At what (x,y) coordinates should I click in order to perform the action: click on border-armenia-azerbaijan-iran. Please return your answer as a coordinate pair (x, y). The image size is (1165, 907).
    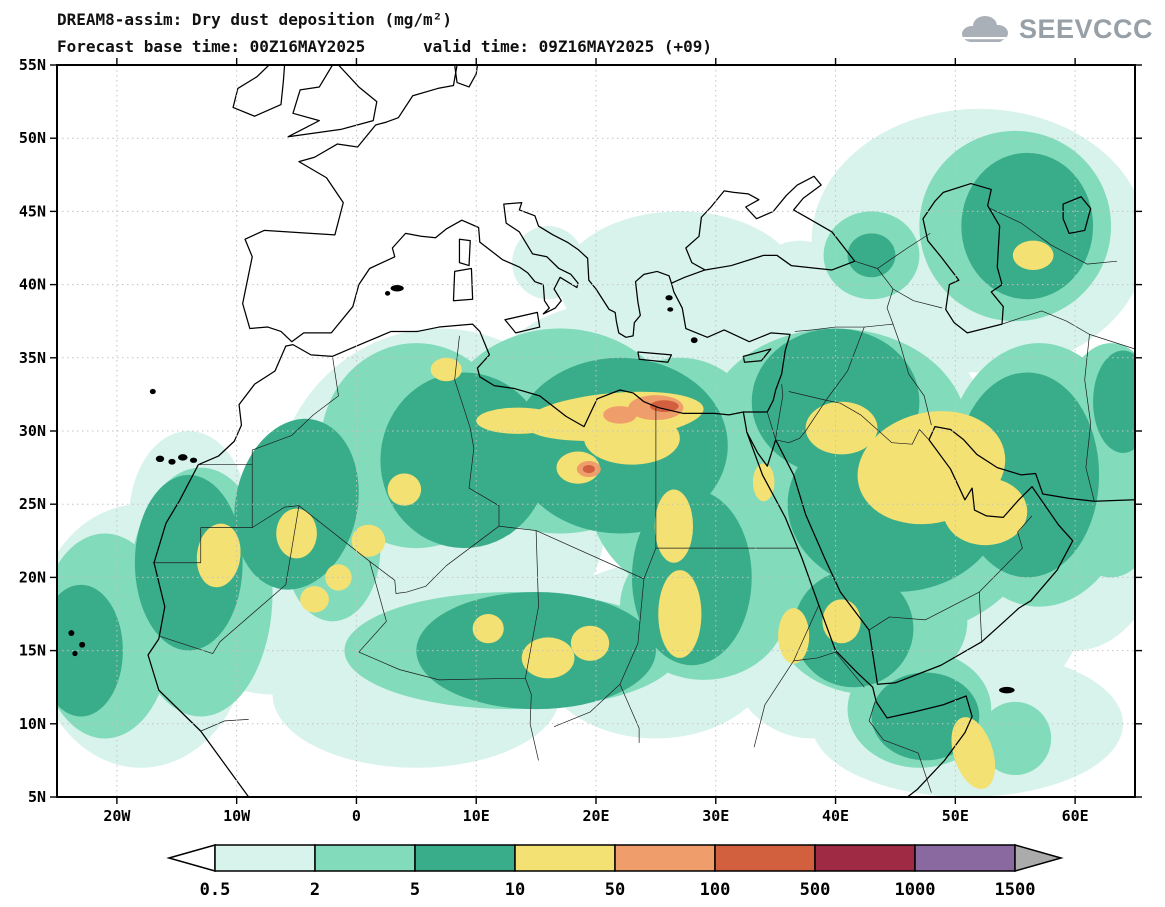
    Looking at the image, I should click on (917, 298).